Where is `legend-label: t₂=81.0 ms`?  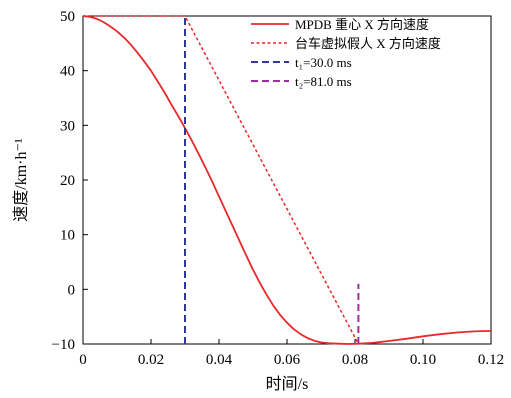
legend-label: t₂=81.0 ms is located at coordinates (323, 81).